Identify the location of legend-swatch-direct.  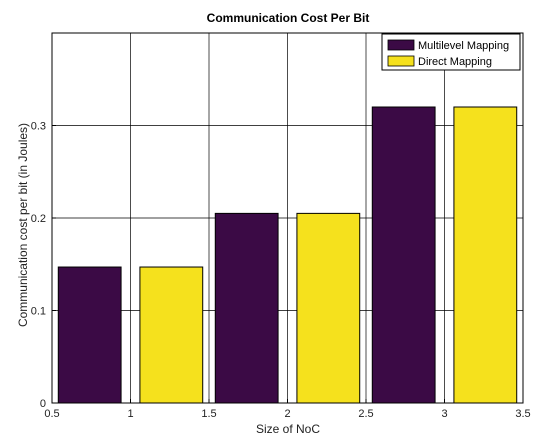
(401, 61).